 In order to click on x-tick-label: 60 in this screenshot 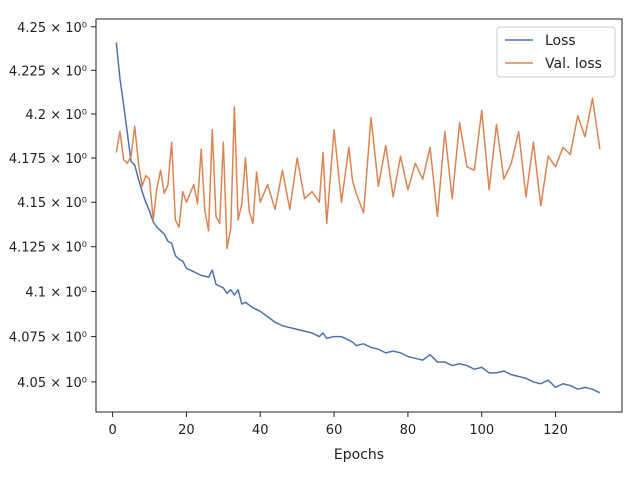, I will do `click(334, 430)`.